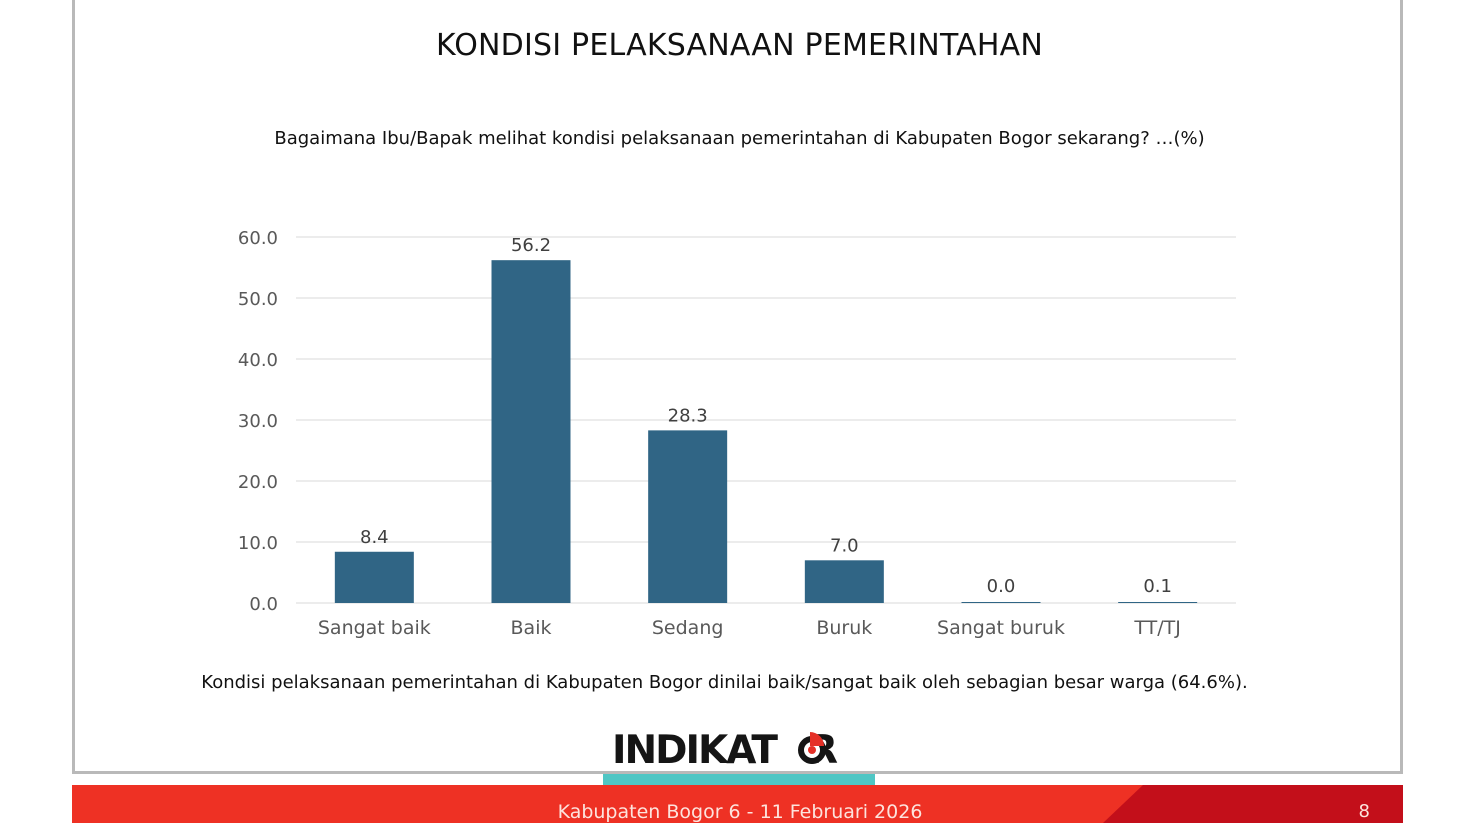 The height and width of the screenshot is (823, 1479). Describe the element at coordinates (258, 482) in the screenshot. I see `y-tick-label: 20.0` at that location.